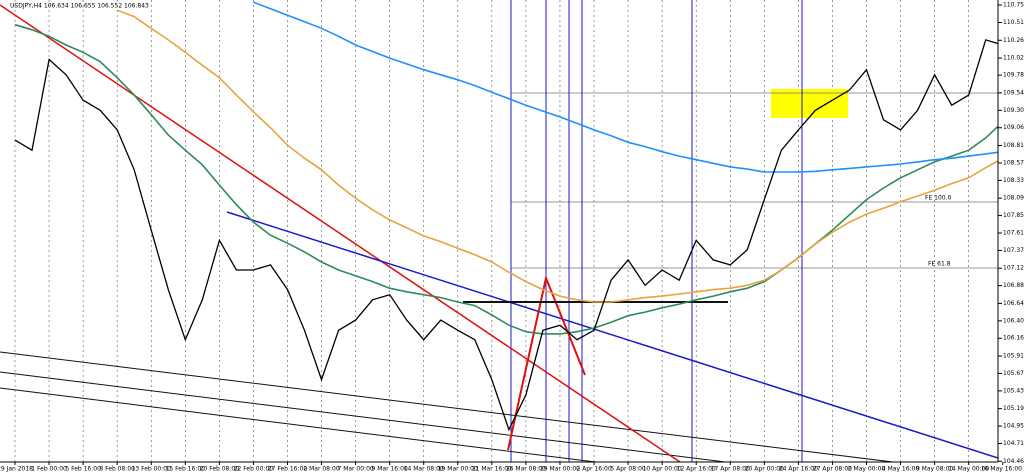 This screenshot has height=475, width=1024. What do you see at coordinates (968, 469) in the screenshot?
I see `x-tick-label: 14 May 00:00` at bounding box center [968, 469].